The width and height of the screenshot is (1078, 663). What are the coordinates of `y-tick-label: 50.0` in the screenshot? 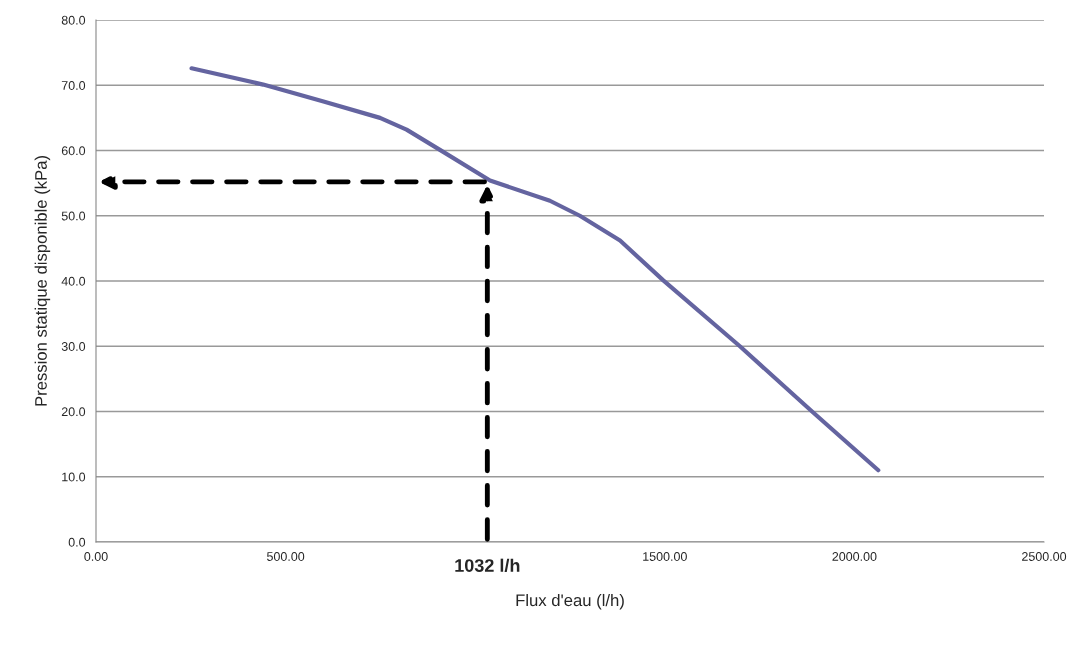 It's located at (73, 216).